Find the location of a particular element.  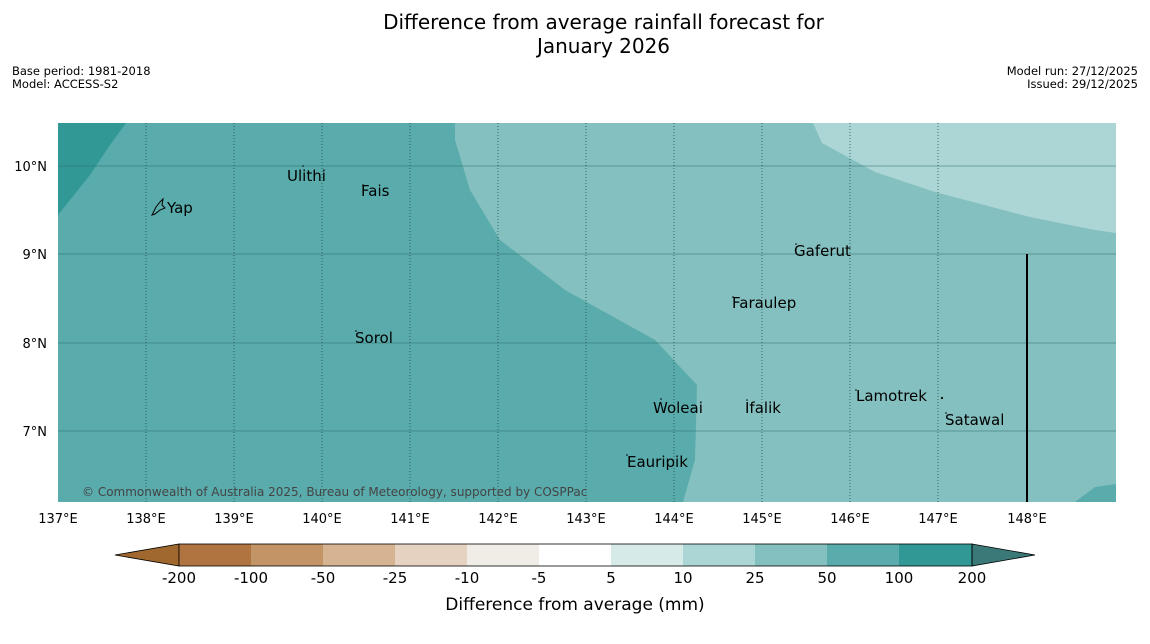

colorbar-tick: 10 is located at coordinates (682, 578).